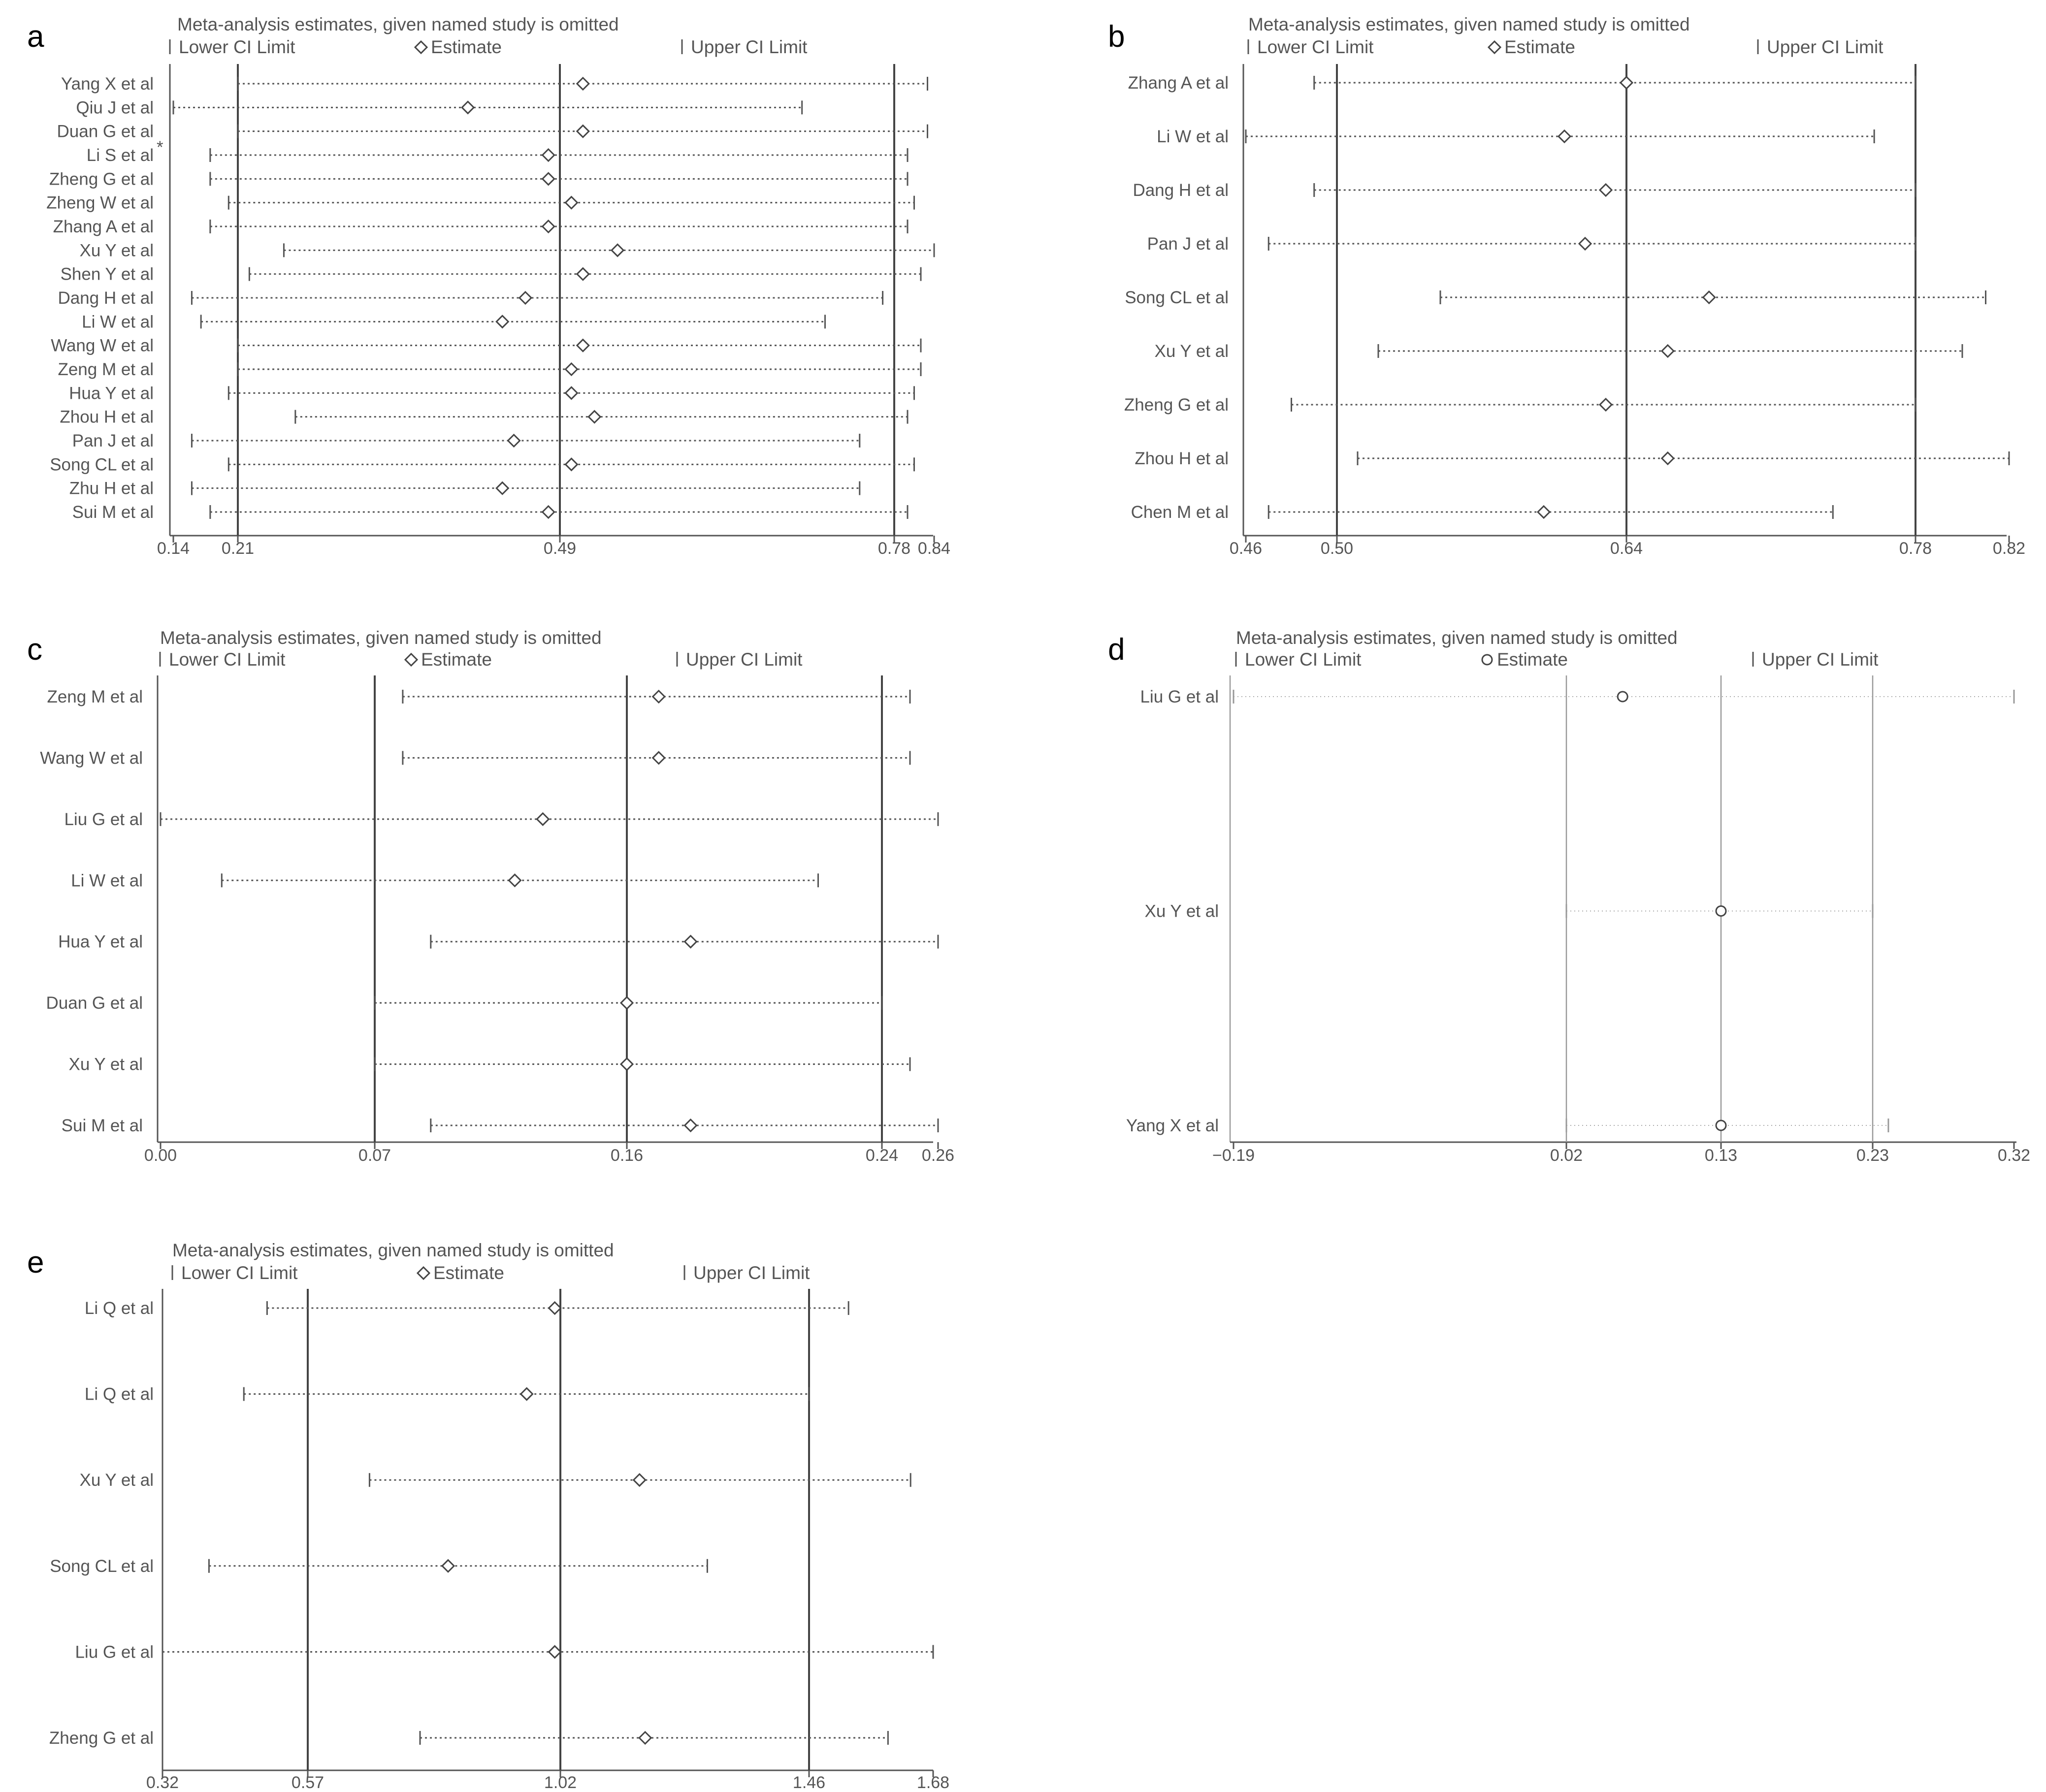 The height and width of the screenshot is (1792, 2046). What do you see at coordinates (492, 393) in the screenshot?
I see `study-row: Hua Y et al` at bounding box center [492, 393].